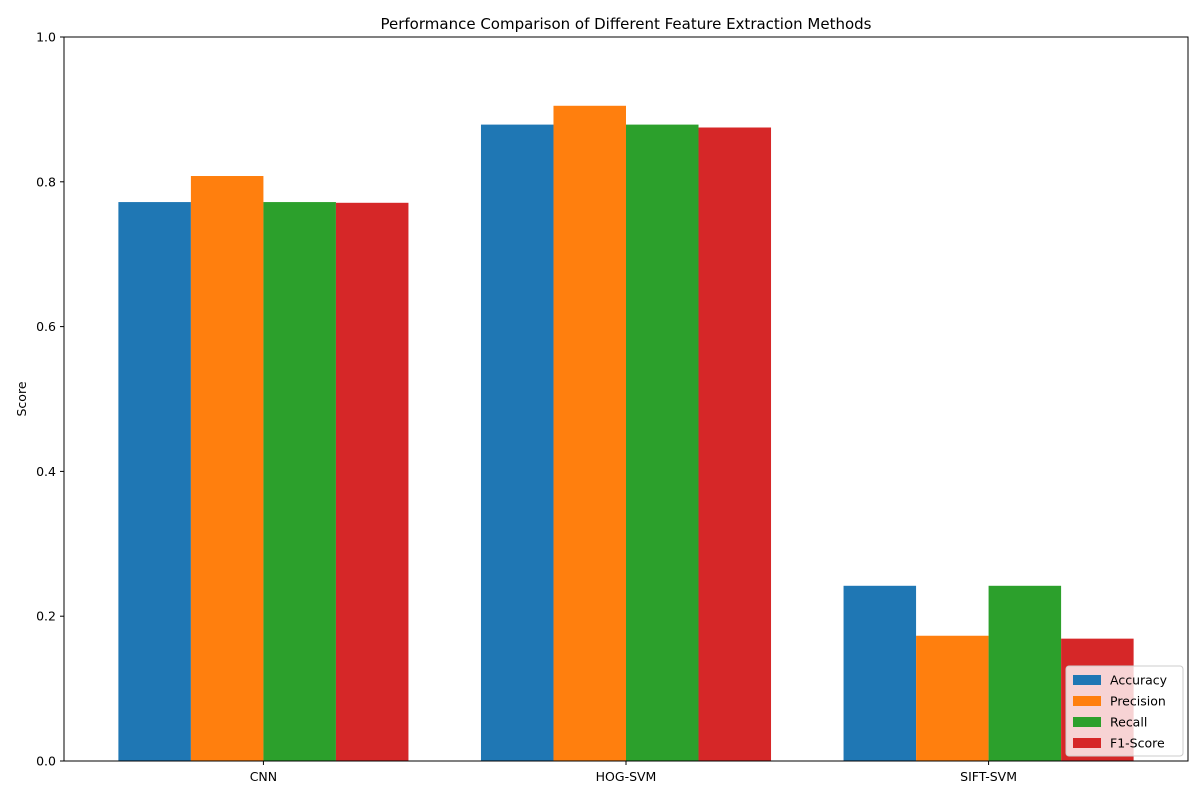 The width and height of the screenshot is (1200, 800). What do you see at coordinates (263, 776) in the screenshot?
I see `x-tick-label: CNN` at bounding box center [263, 776].